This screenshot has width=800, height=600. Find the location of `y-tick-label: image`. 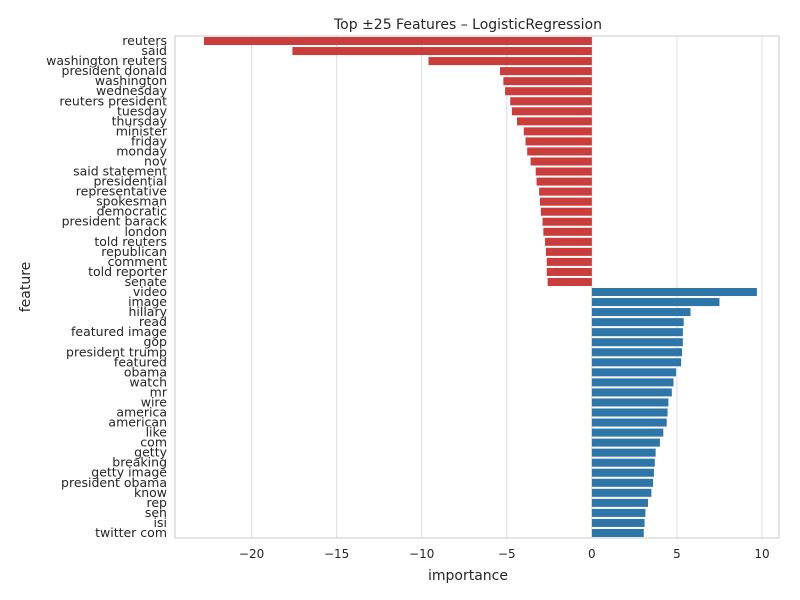

y-tick-label: image is located at coordinates (147, 301).